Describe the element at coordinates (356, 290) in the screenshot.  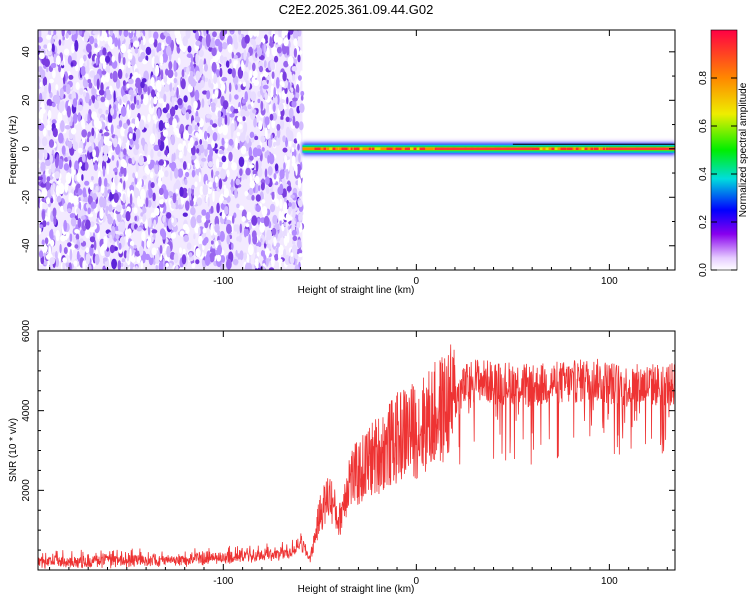
I see `spectrogram-x-axis-label: Height of straight line (km)` at that location.